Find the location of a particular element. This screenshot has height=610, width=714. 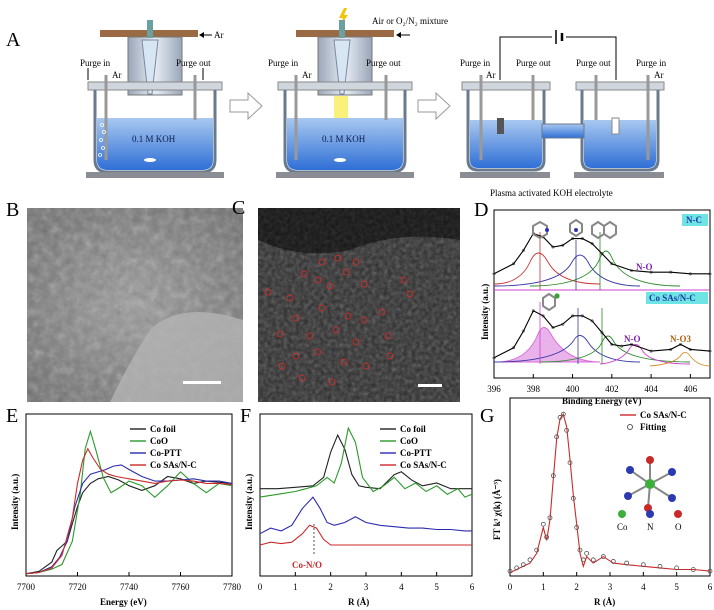

x-tick-label: 5 is located at coordinates (676, 587).